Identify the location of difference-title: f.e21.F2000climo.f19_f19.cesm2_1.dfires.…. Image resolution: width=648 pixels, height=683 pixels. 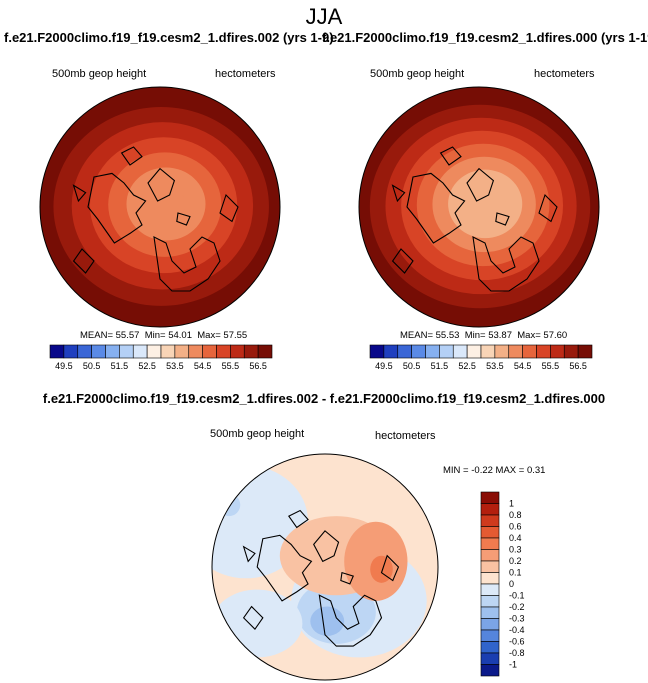
(324, 398).